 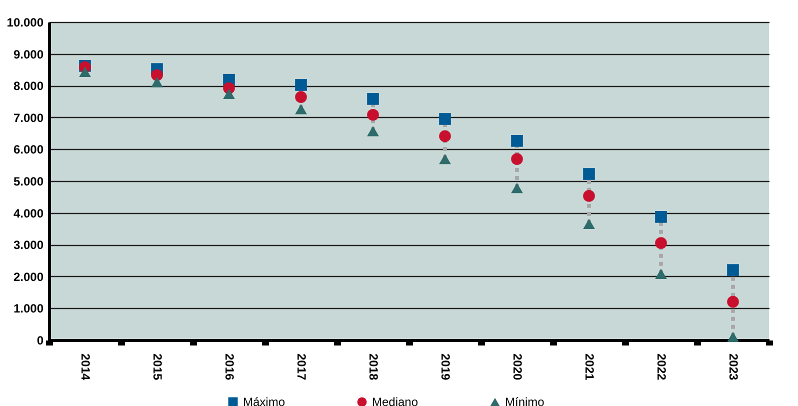 I want to click on legend-label: Máximo, so click(x=264, y=400).